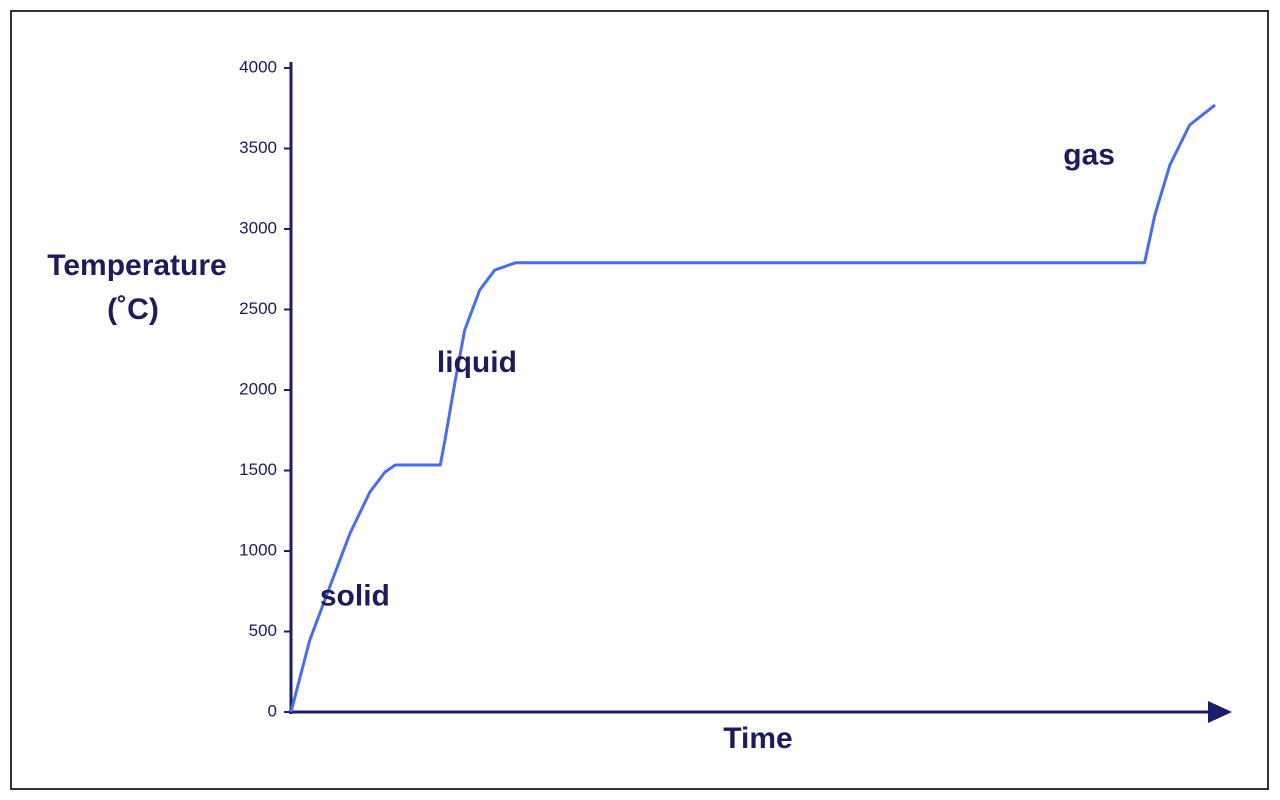  I want to click on y-tick-label: 1000, so click(258, 549).